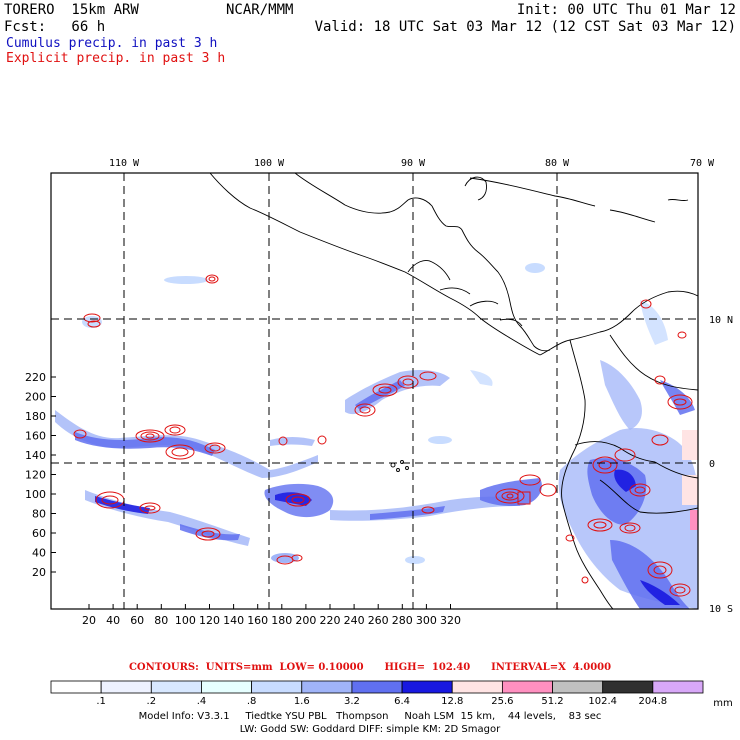 This screenshot has height=740, width=740. I want to click on longitude-labels: 110 W 100 W 90 W 80 W 70 W, so click(412, 163).